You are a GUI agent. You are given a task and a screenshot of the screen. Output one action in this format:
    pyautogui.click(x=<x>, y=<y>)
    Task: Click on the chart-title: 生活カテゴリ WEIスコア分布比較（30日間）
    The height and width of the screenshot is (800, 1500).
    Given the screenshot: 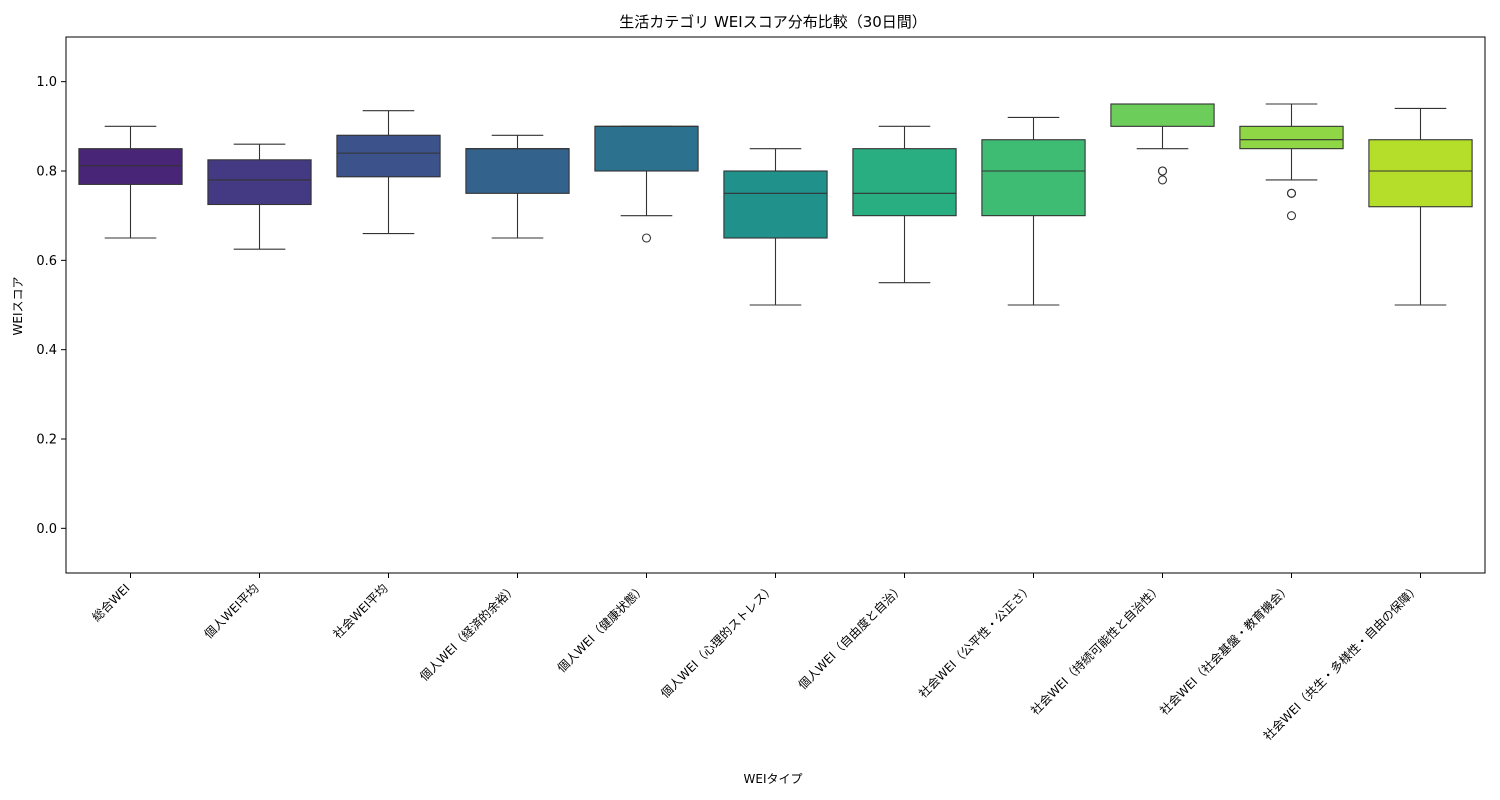 What is the action you would take?
    pyautogui.click(x=773, y=22)
    